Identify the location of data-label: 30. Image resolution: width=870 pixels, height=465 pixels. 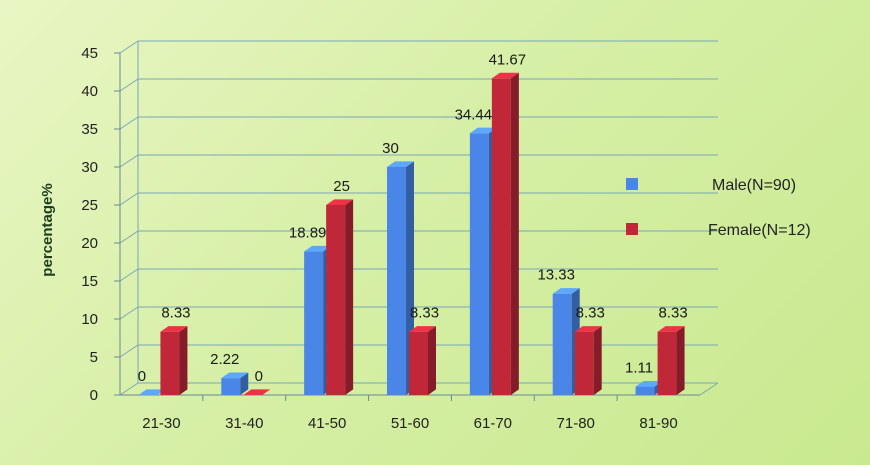
(390, 148).